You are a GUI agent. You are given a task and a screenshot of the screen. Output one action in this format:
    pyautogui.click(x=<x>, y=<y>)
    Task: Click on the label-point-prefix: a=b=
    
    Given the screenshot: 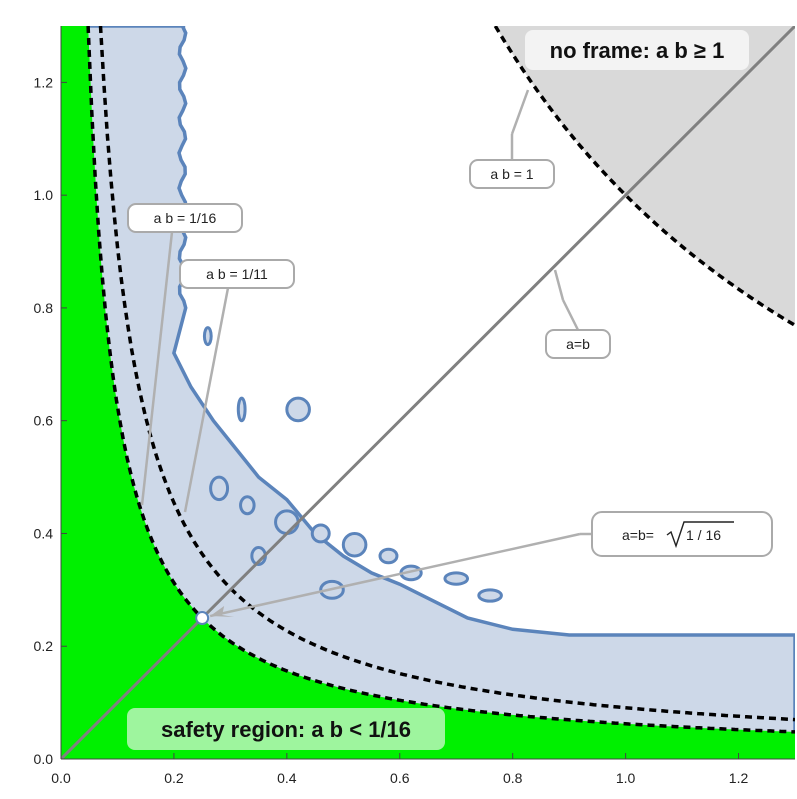 What is the action you would take?
    pyautogui.click(x=638, y=535)
    